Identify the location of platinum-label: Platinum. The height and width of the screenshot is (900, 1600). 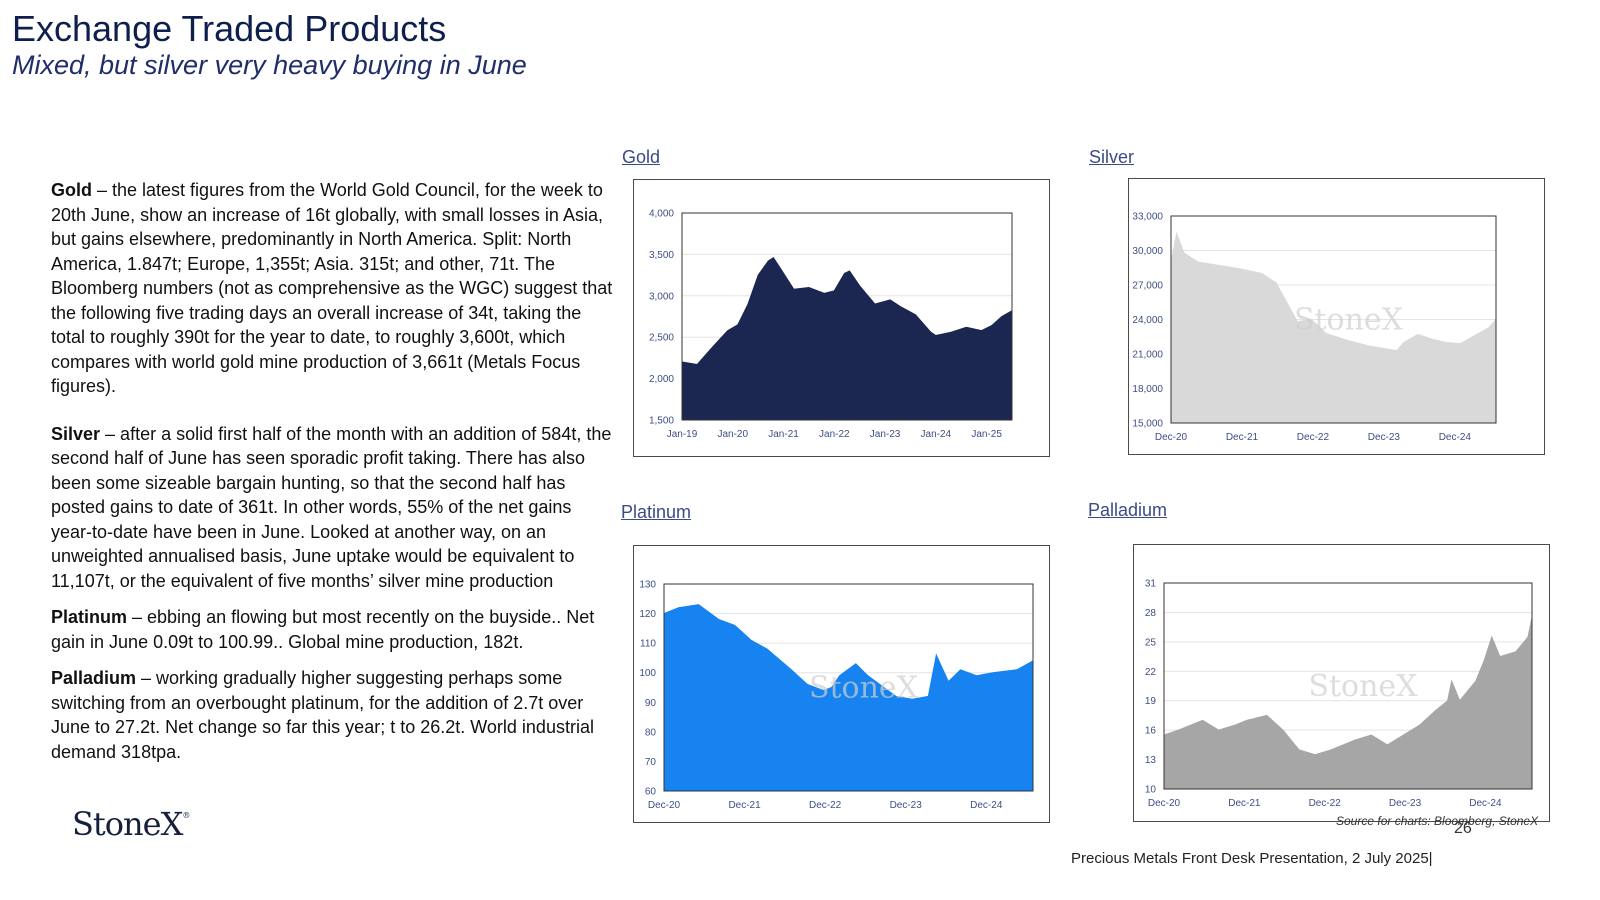
(89, 617).